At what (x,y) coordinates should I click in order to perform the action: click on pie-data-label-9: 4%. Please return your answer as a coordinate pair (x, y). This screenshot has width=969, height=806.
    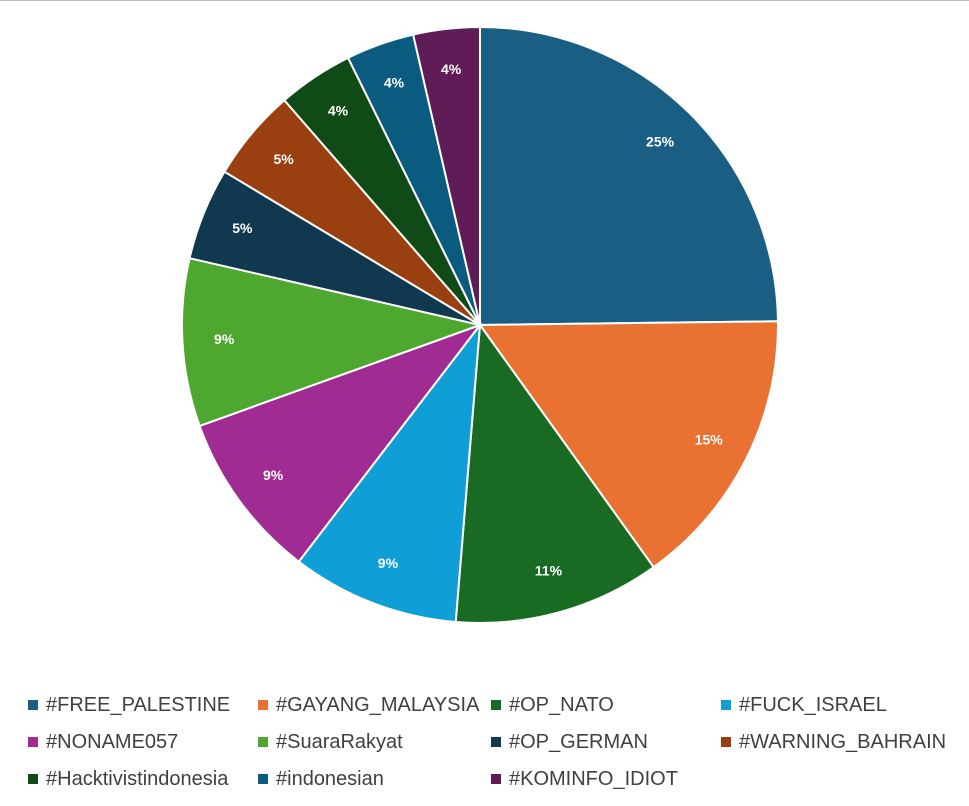
    Looking at the image, I should click on (338, 110).